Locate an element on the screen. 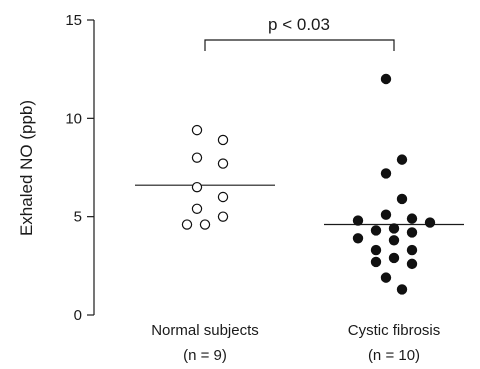 Image resolution: width=480 pixels, height=369 pixels. y-tick-label: 10 is located at coordinates (73, 118).